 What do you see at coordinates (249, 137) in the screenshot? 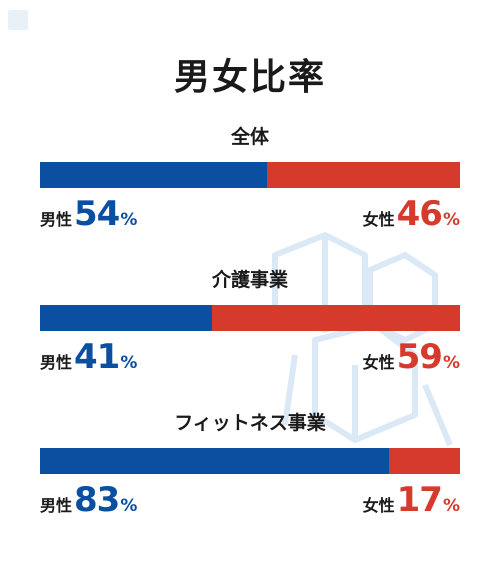
I see `section-title: 全体` at bounding box center [249, 137].